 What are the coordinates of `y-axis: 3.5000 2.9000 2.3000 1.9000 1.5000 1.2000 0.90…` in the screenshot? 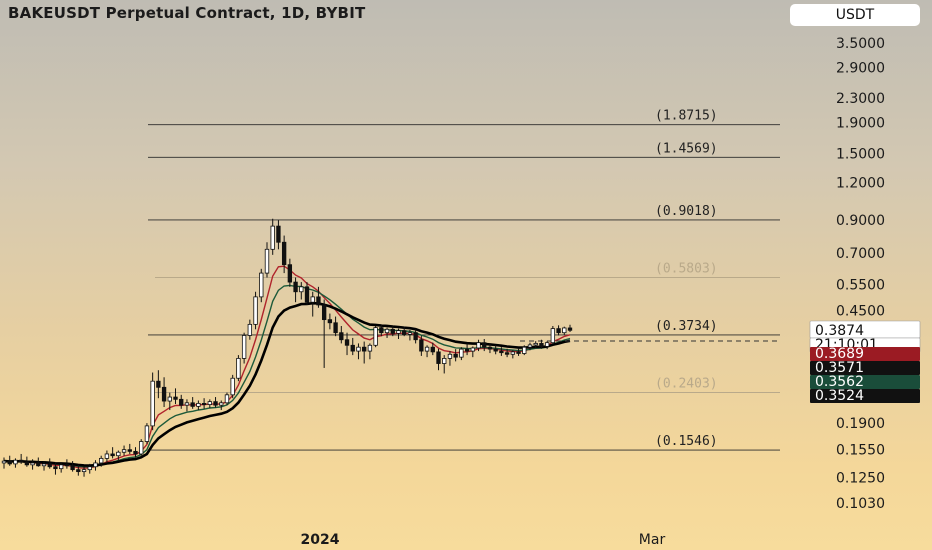 It's located at (860, 274).